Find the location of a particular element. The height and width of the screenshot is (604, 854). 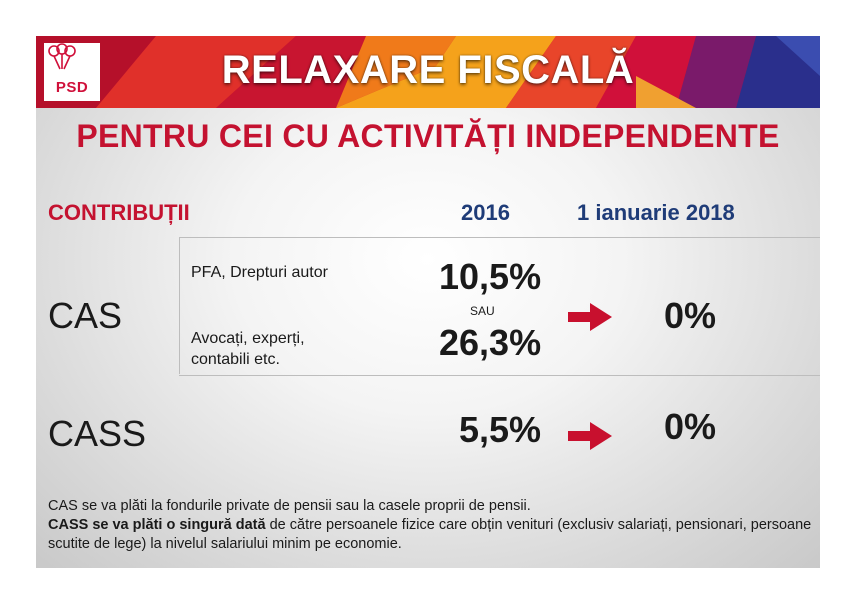

banner-title: RELAXARE FISCALĂ is located at coordinates (428, 70).